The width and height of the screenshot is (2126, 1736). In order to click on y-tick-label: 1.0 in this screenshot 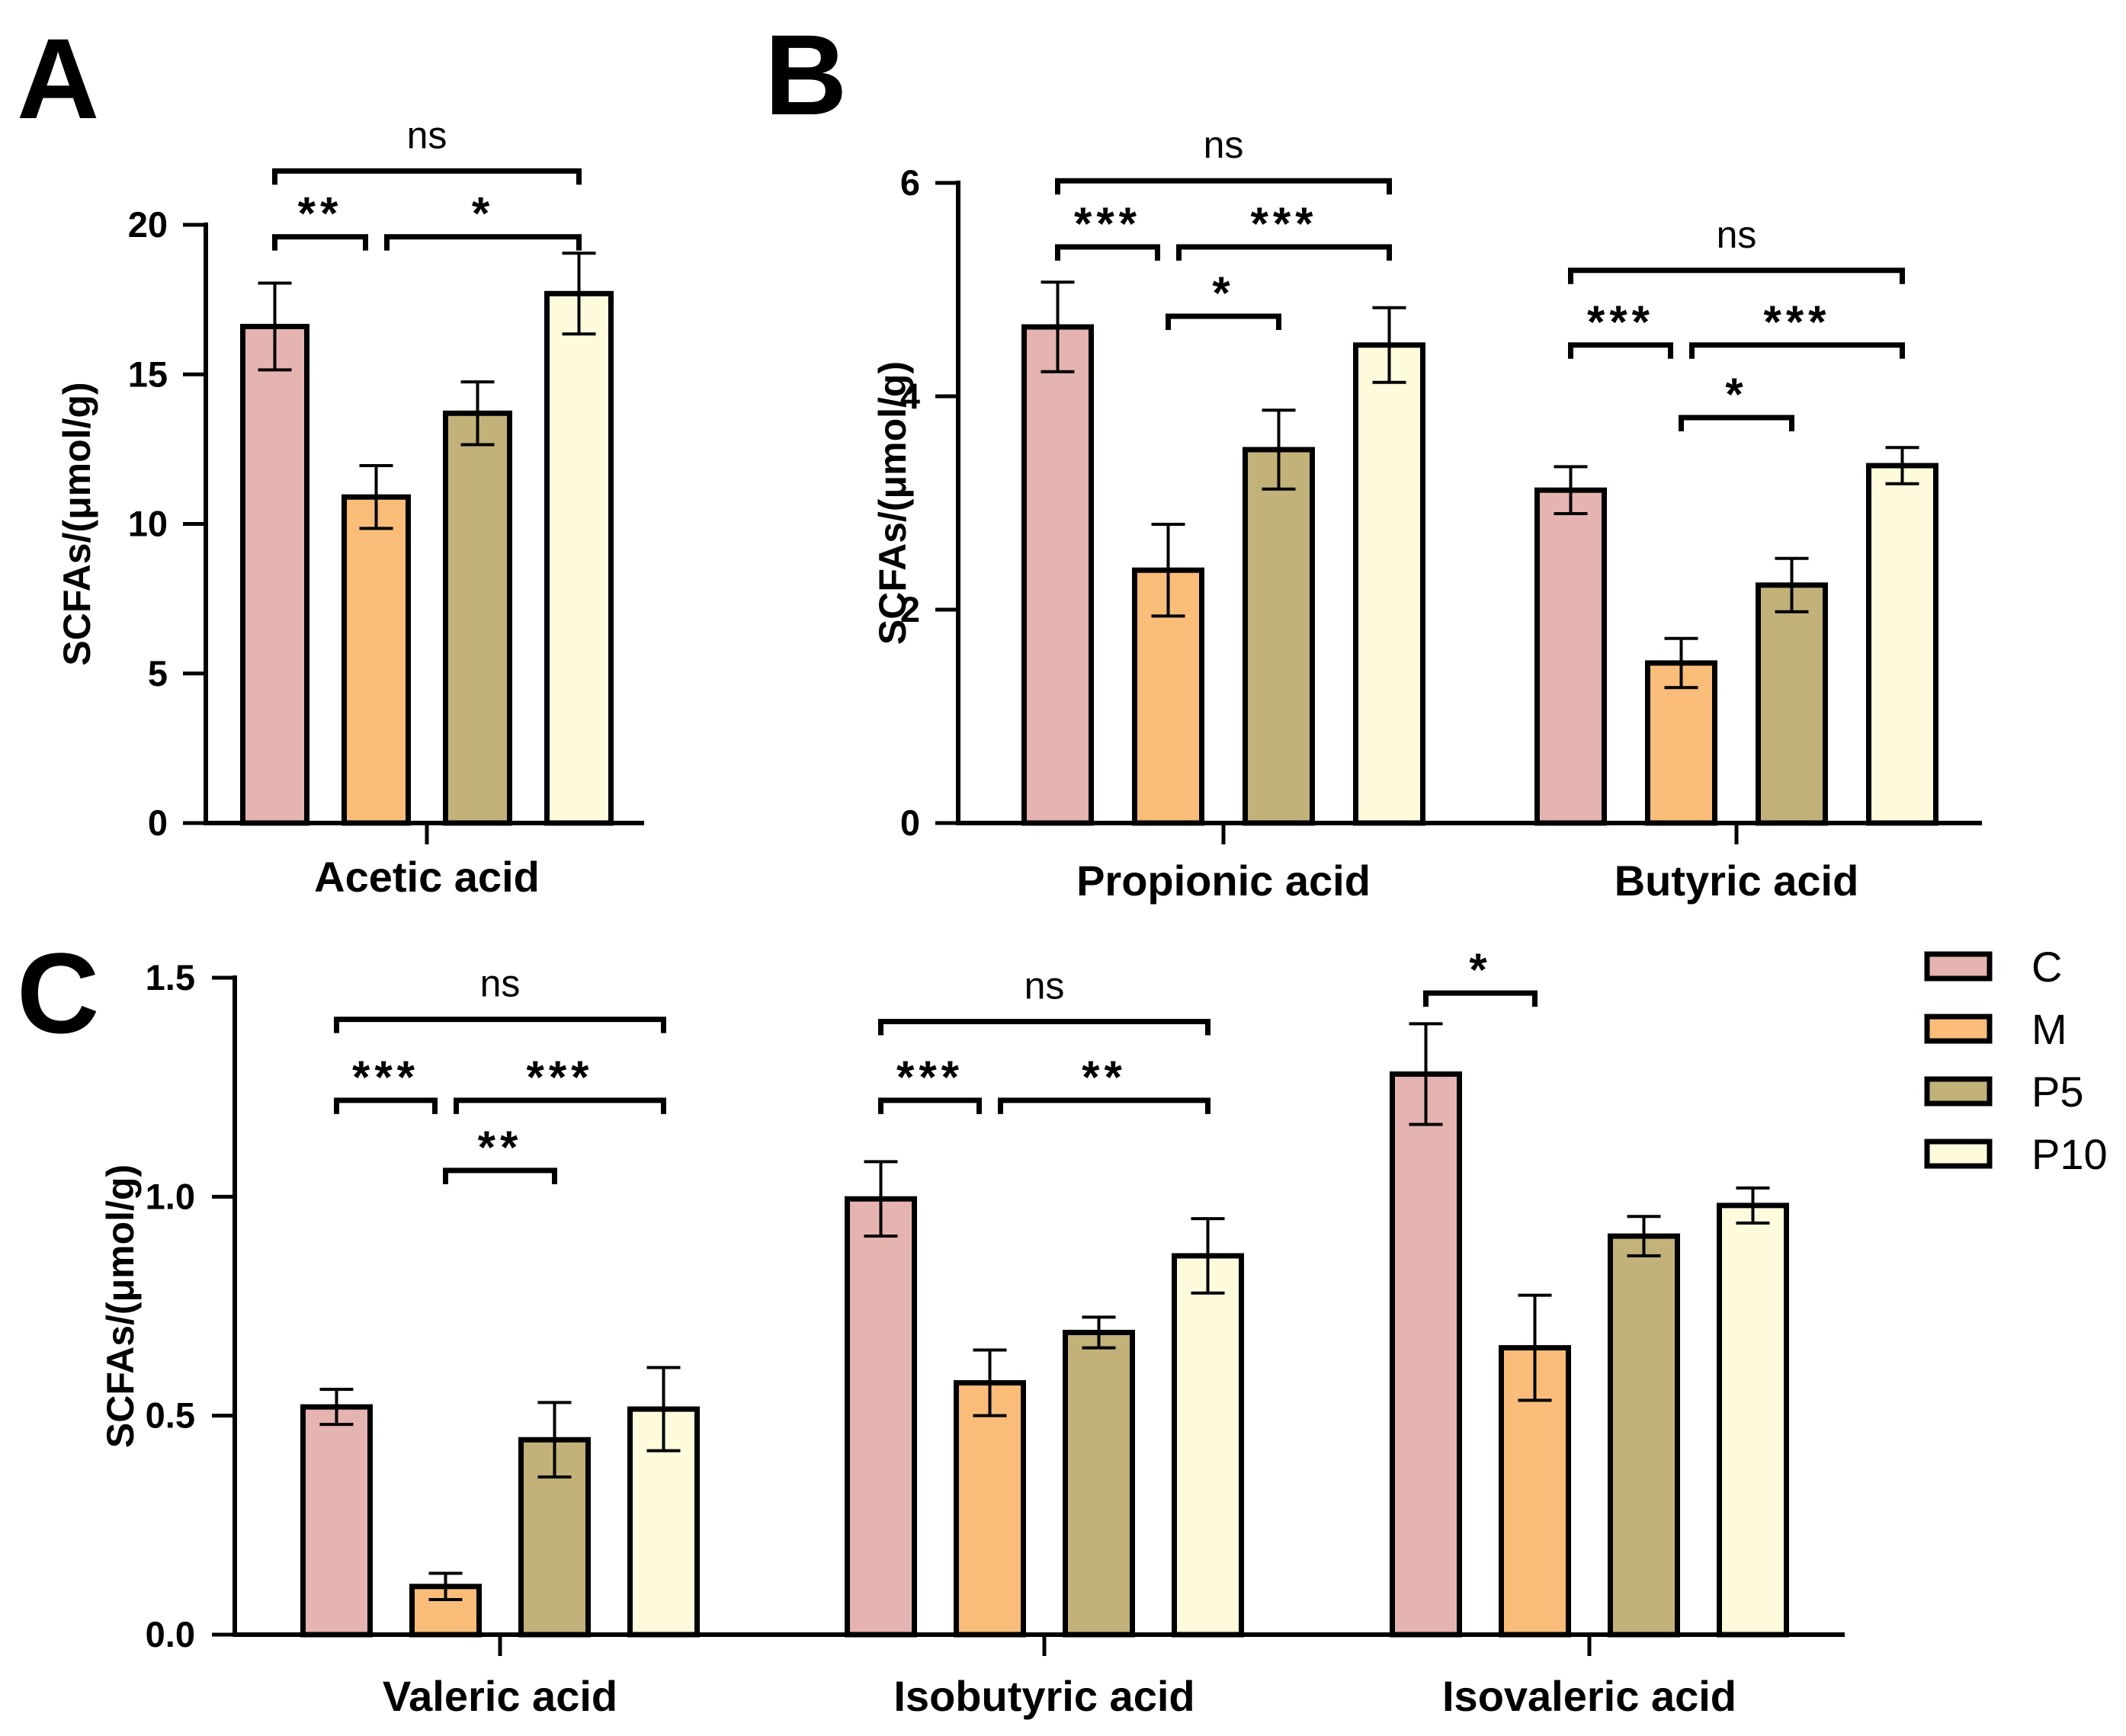, I will do `click(171, 1196)`.